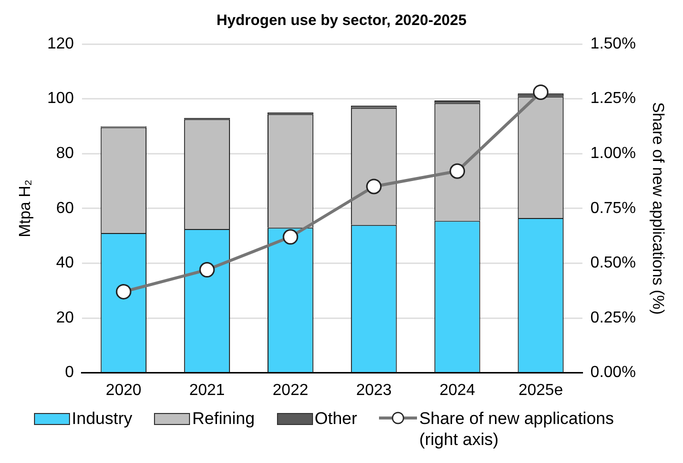  Describe the element at coordinates (517, 429) in the screenshot. I see `legend-label: Share of new applications (right axis)` at that location.